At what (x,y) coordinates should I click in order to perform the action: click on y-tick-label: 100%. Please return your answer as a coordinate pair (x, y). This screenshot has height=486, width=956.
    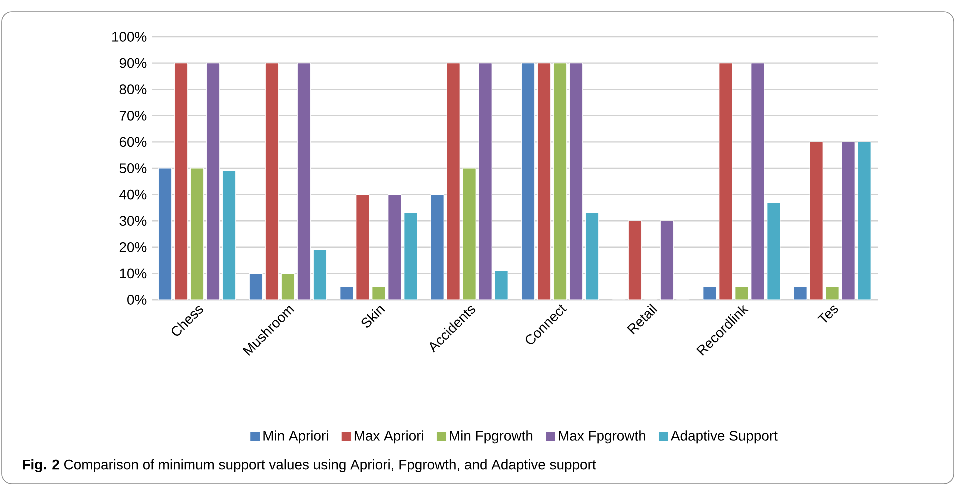
    Looking at the image, I should click on (129, 37).